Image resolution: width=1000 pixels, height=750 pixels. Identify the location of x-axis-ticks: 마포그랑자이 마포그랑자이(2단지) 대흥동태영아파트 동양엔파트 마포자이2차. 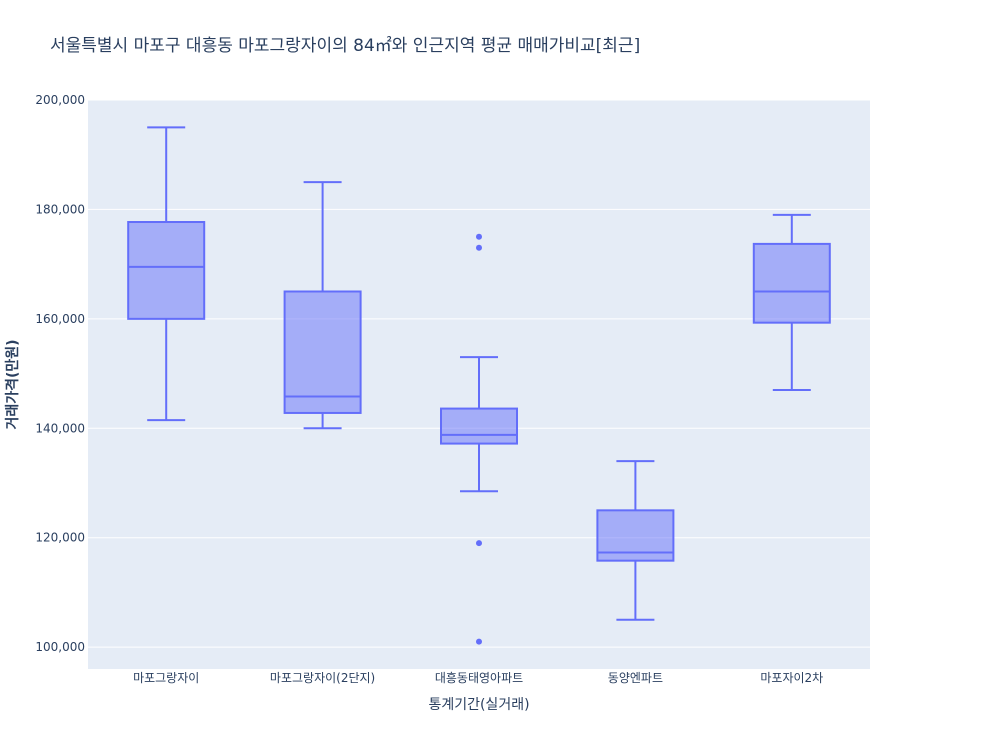
(478, 678).